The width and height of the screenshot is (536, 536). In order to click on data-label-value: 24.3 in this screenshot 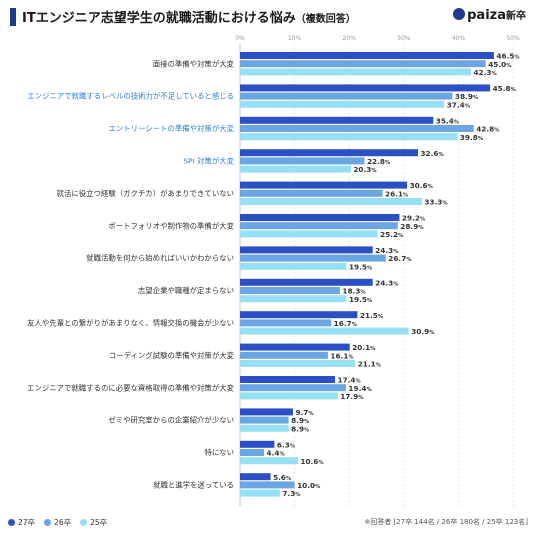, I will do `click(384, 282)`.